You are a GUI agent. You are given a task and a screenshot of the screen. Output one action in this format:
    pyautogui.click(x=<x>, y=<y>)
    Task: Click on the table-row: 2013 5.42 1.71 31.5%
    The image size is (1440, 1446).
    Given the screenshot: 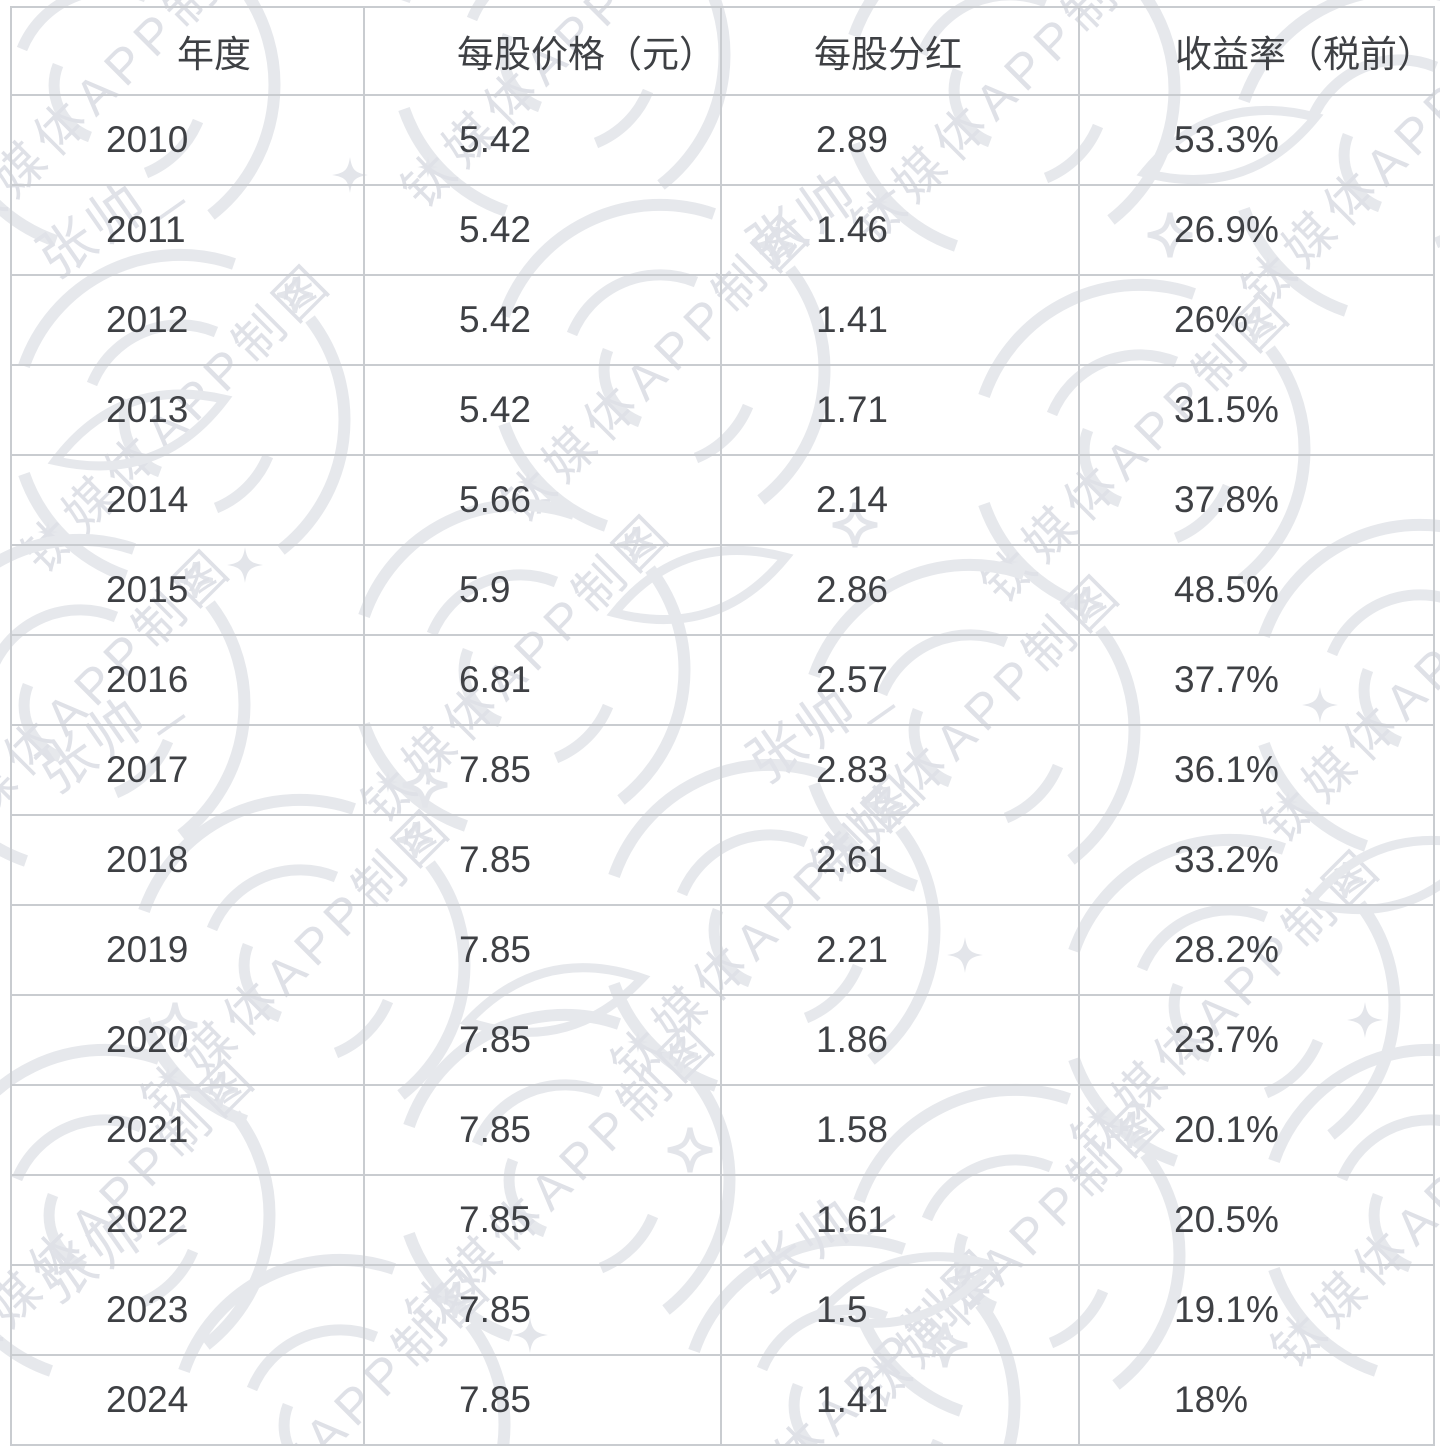 What is the action you would take?
    pyautogui.click(x=722, y=410)
    